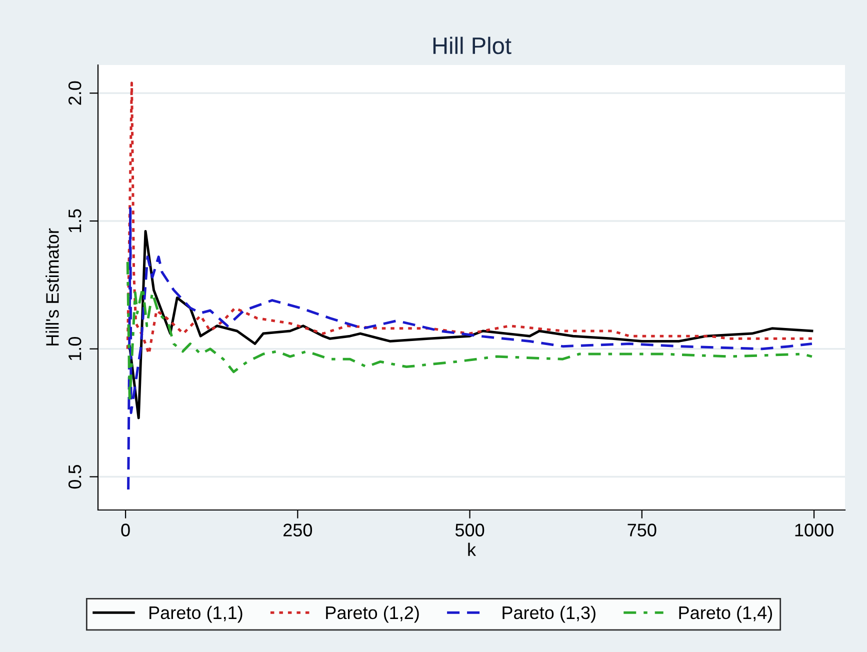 The image size is (867, 652). I want to click on y-tick-label: 1.5, so click(75, 220).